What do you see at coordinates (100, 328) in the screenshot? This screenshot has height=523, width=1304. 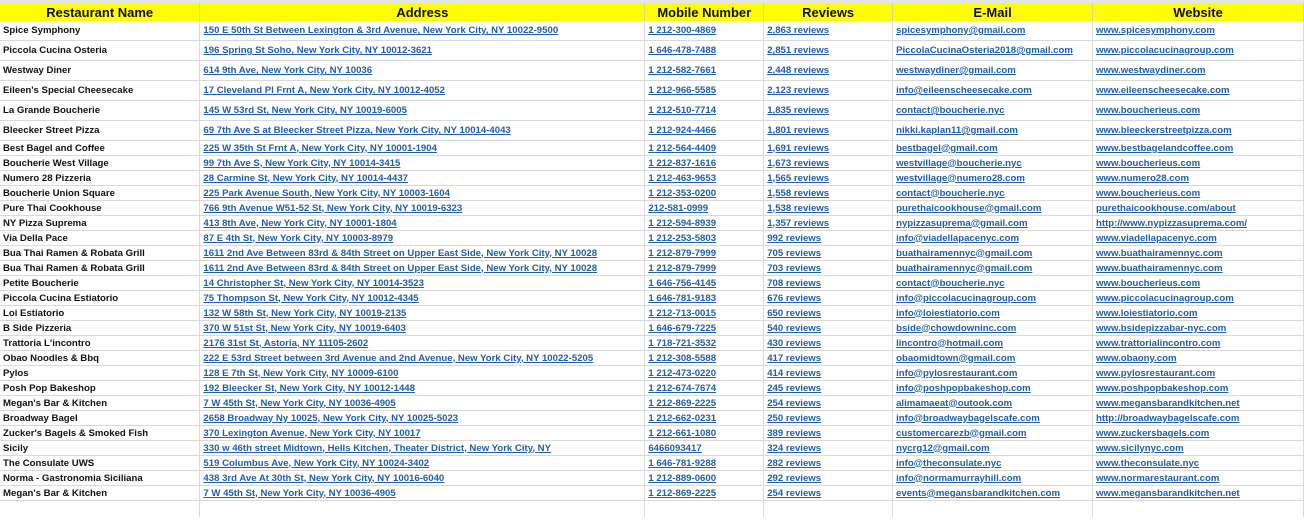 I see `restaurant-name-cell: B Side Pizzeria` at bounding box center [100, 328].